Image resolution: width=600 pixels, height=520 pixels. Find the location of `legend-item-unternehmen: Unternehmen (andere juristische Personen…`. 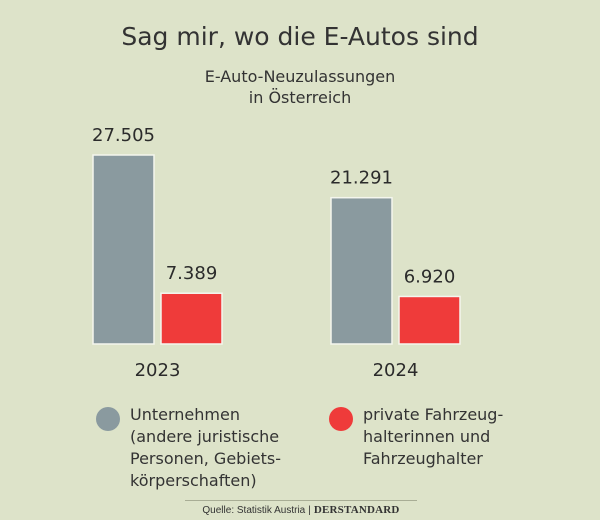

legend-item-unternehmen: Unternehmen (andere juristische Personen… is located at coordinates (211, 449).